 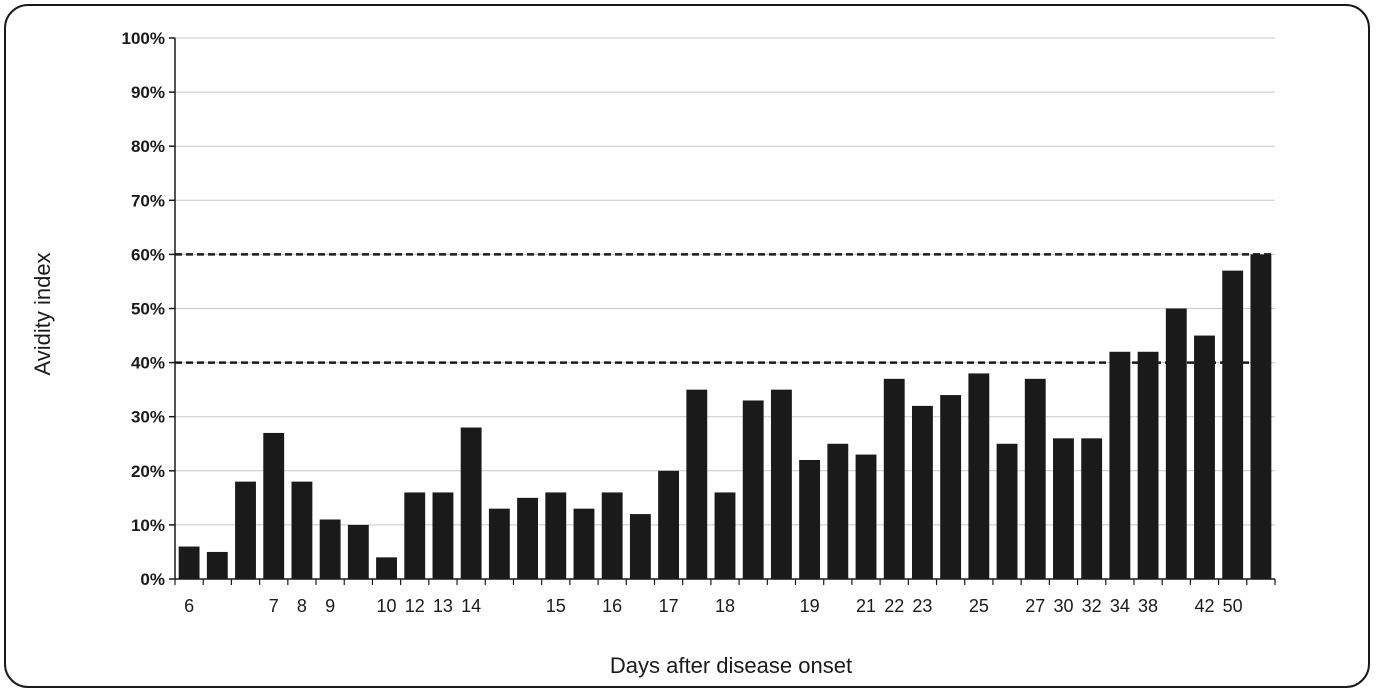 What do you see at coordinates (302, 606) in the screenshot?
I see `x-tick-label-8: 8` at bounding box center [302, 606].